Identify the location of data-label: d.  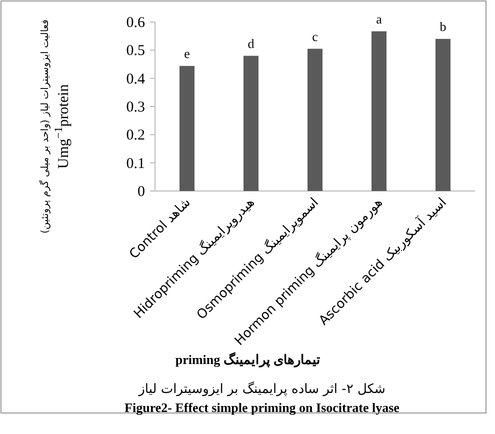
(251, 43).